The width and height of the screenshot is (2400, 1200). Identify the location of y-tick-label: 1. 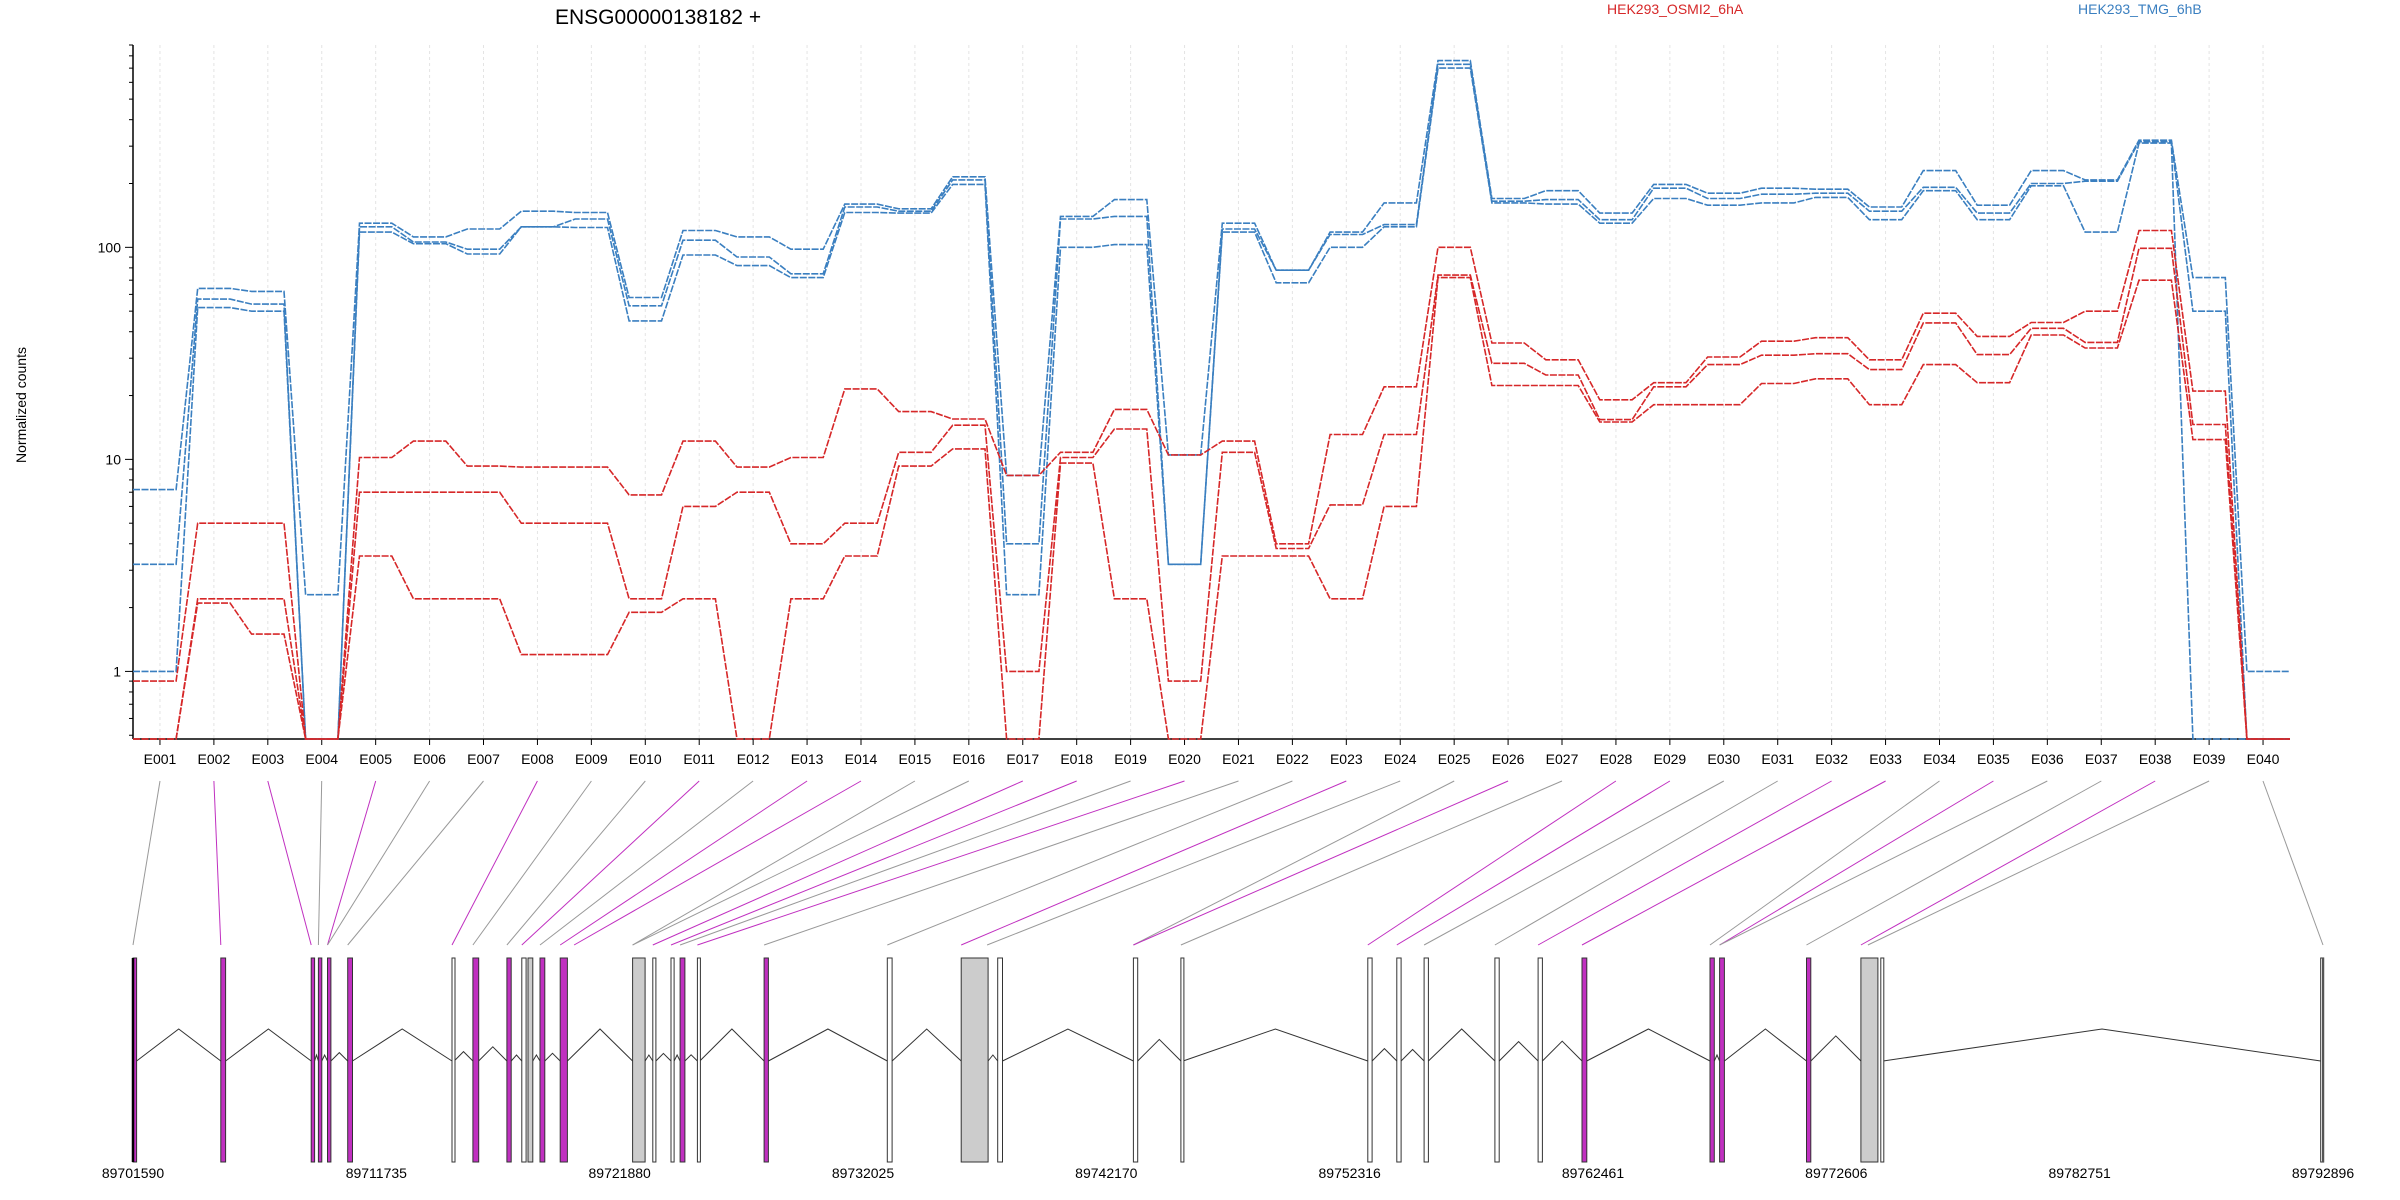
(117, 671).